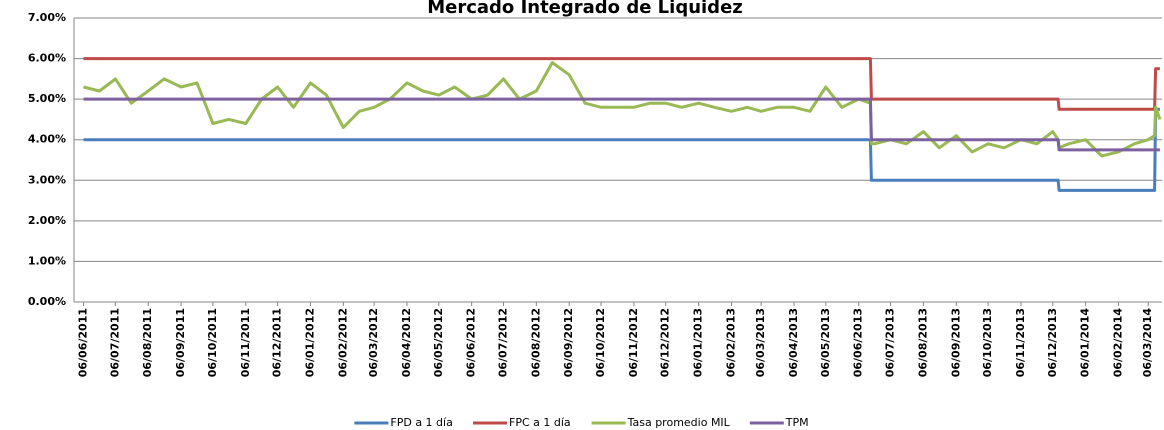  What do you see at coordinates (147, 342) in the screenshot?
I see `x-tick-label: 06/08/2011` at bounding box center [147, 342].